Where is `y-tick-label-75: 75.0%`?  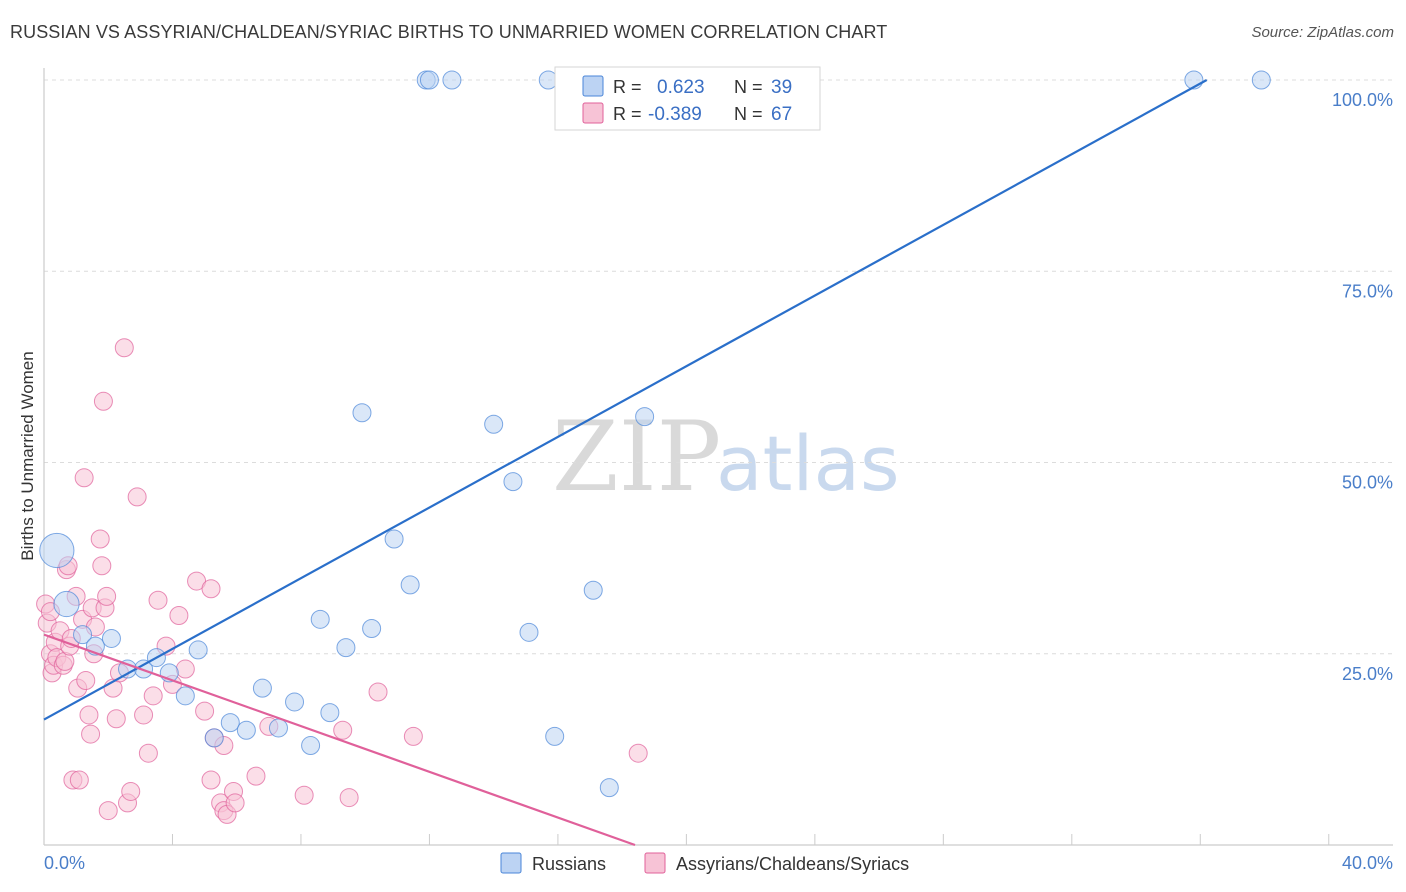
y-tick-label-75: 75.0% is located at coordinates (1367, 291).